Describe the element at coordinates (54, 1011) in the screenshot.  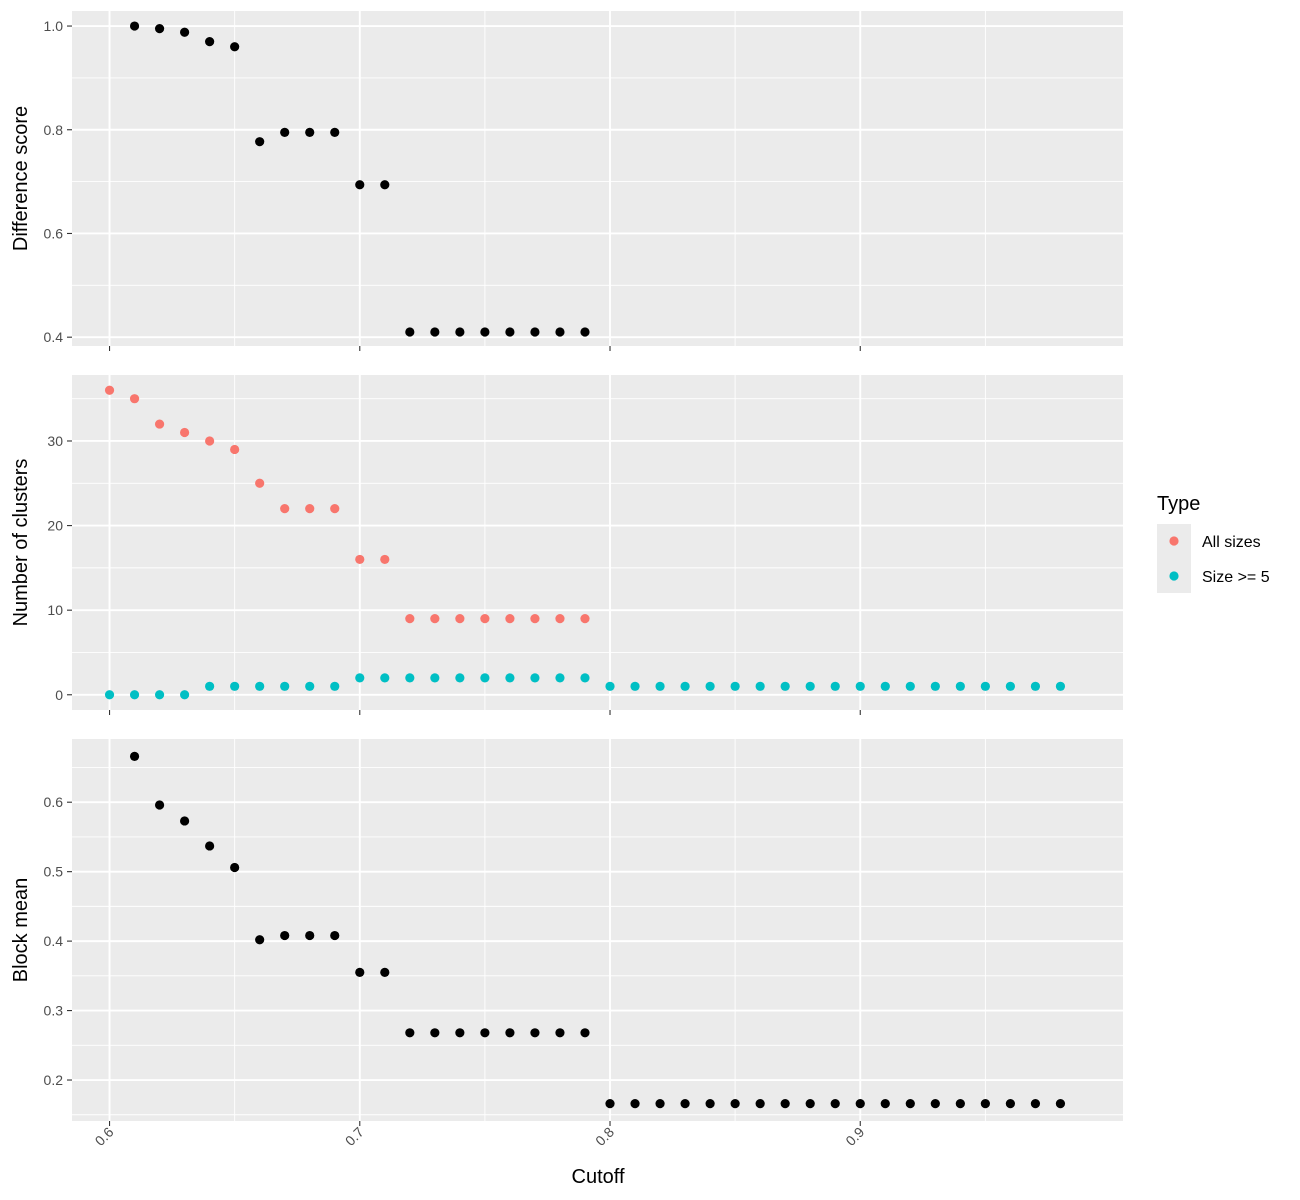
I see `y-tick-label: 0.3` at that location.